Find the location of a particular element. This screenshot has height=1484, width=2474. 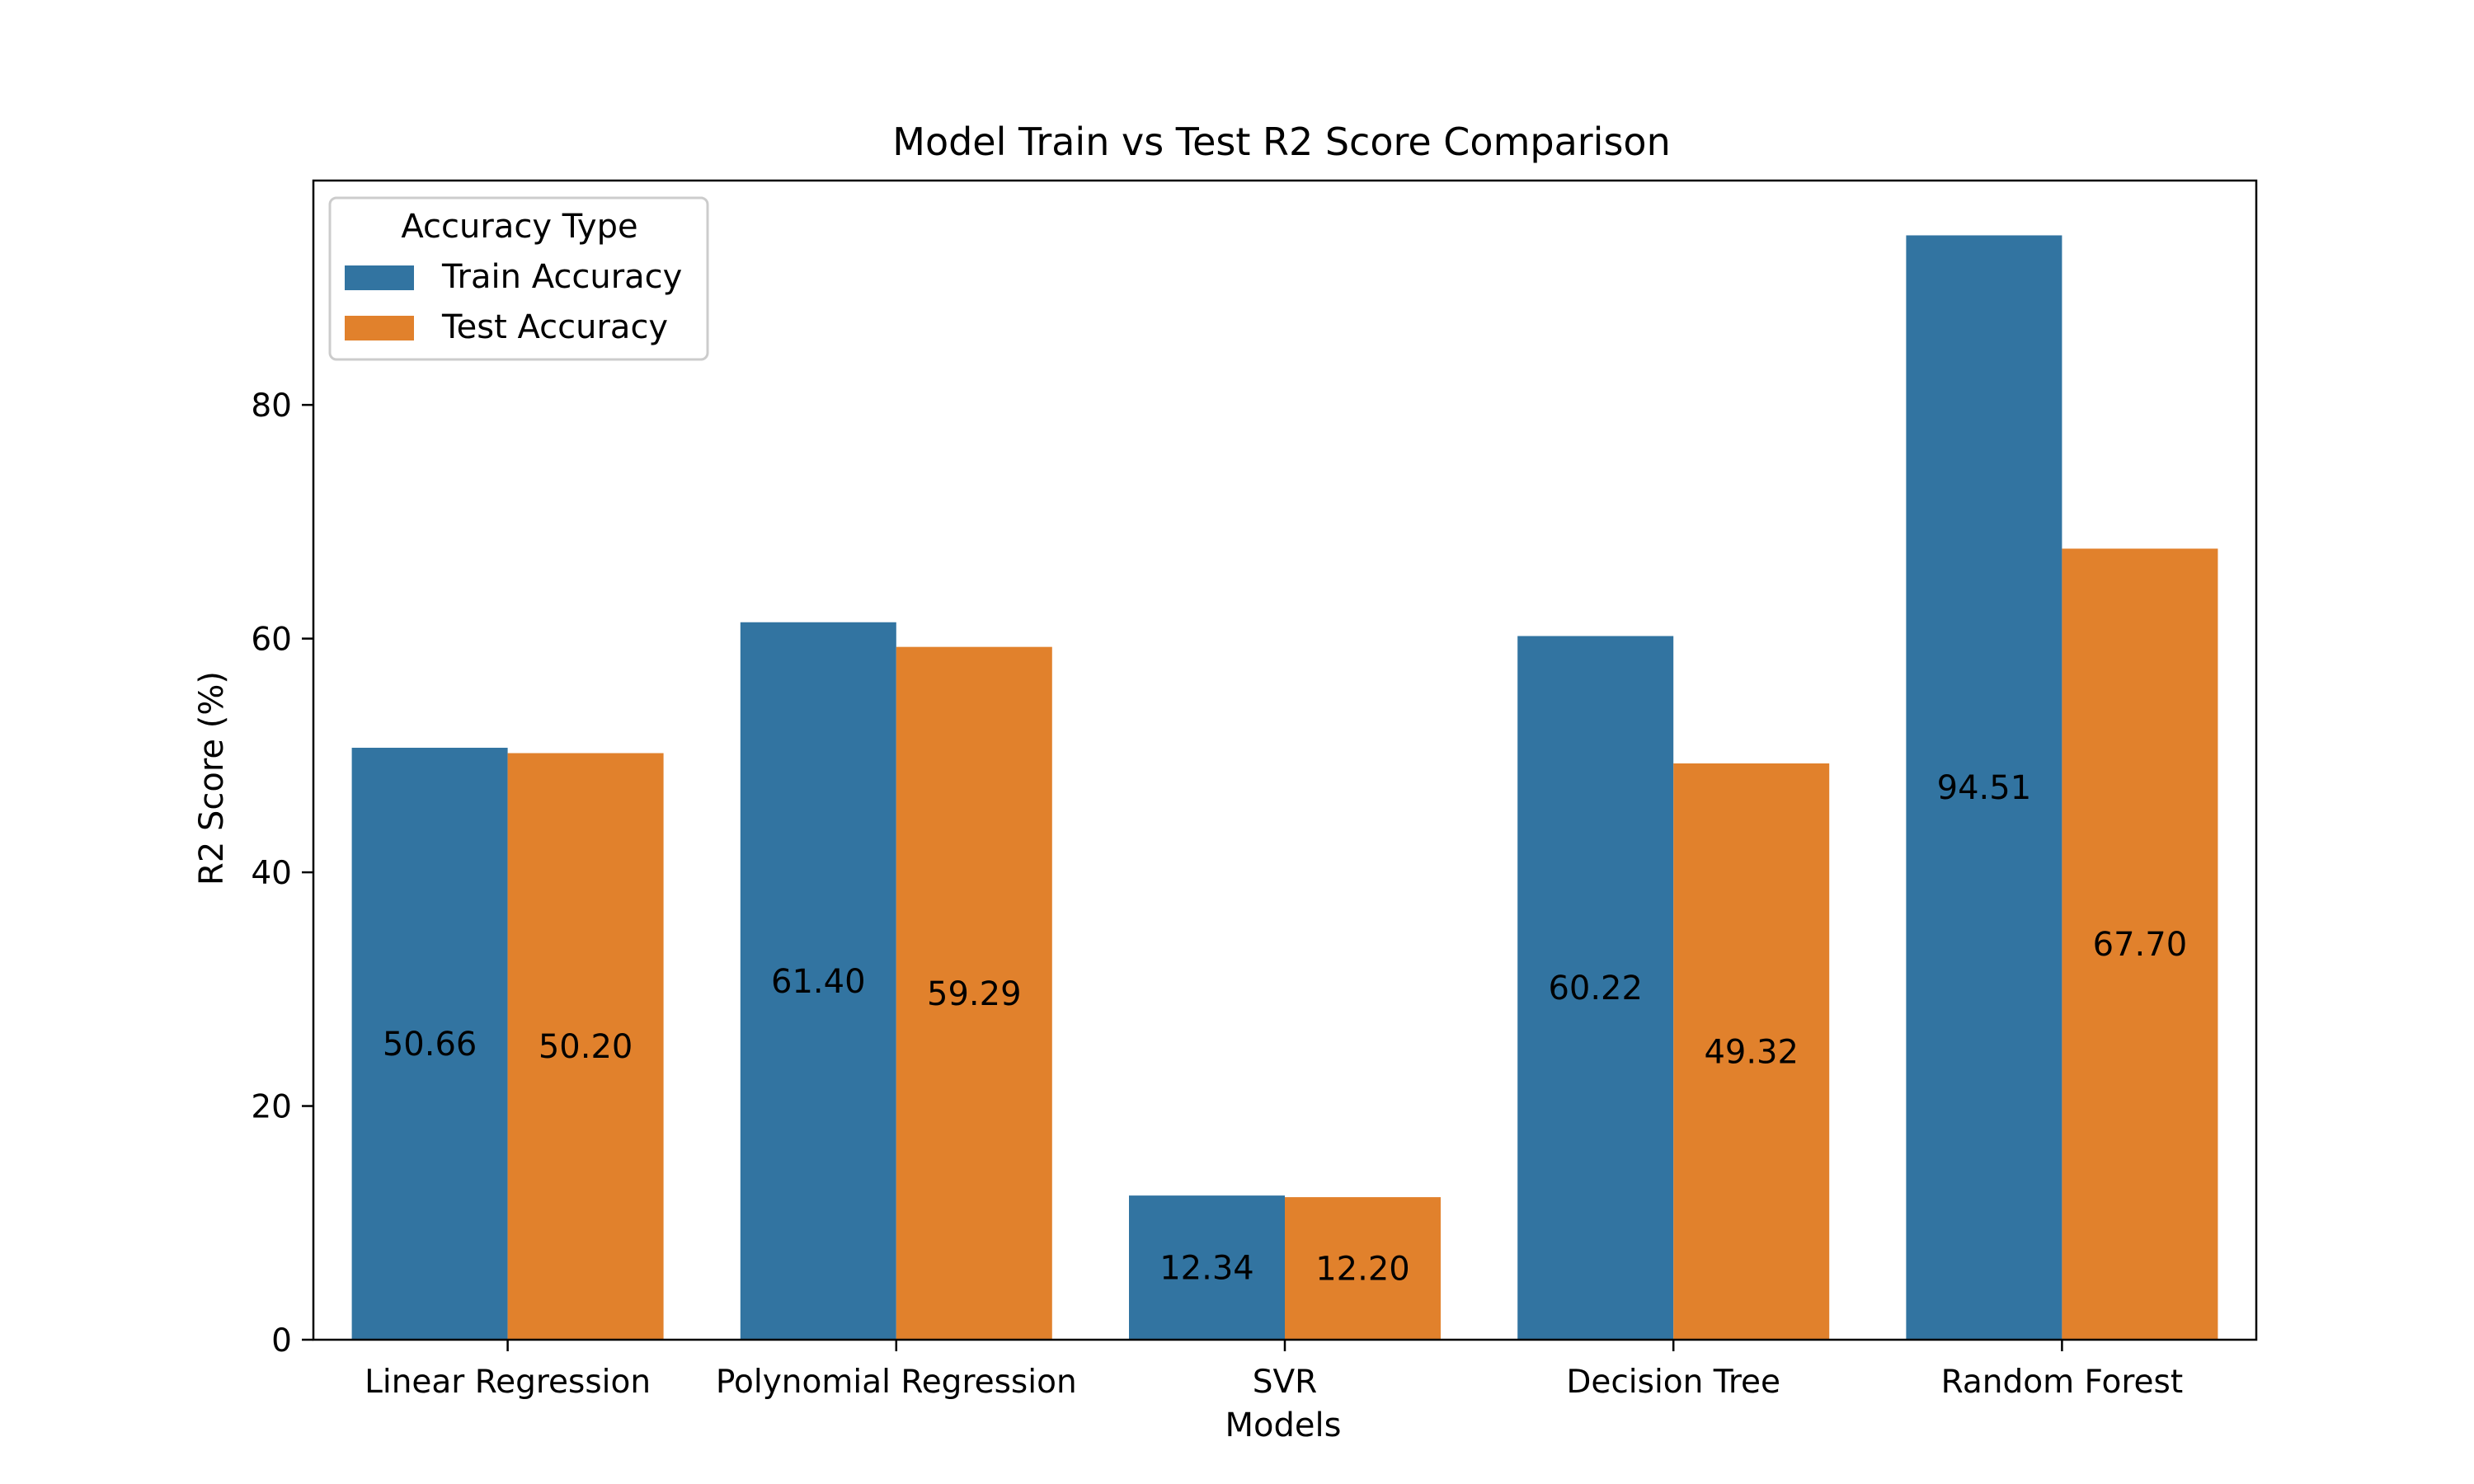

legend-label-test: Test Accuracy is located at coordinates (554, 327).